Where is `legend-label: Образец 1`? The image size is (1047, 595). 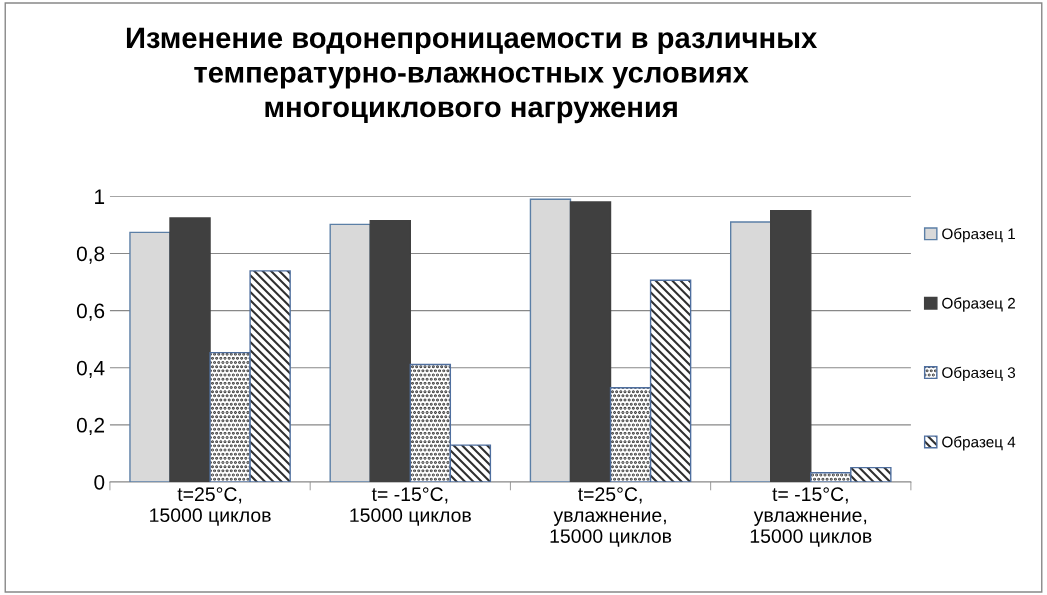
legend-label: Образец 1 is located at coordinates (978, 235).